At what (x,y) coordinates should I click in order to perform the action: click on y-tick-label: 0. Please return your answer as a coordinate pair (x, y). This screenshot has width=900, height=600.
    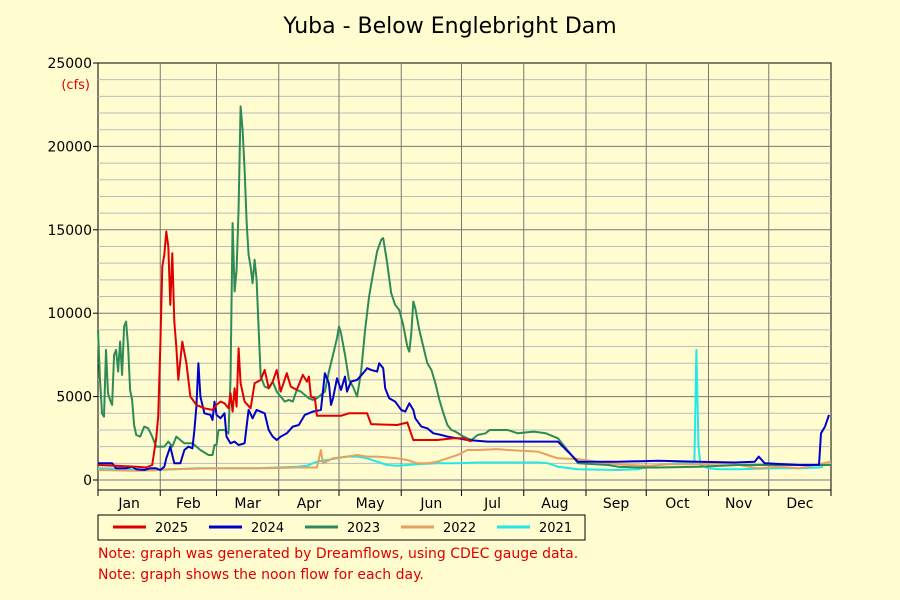
    Looking at the image, I should click on (87, 481).